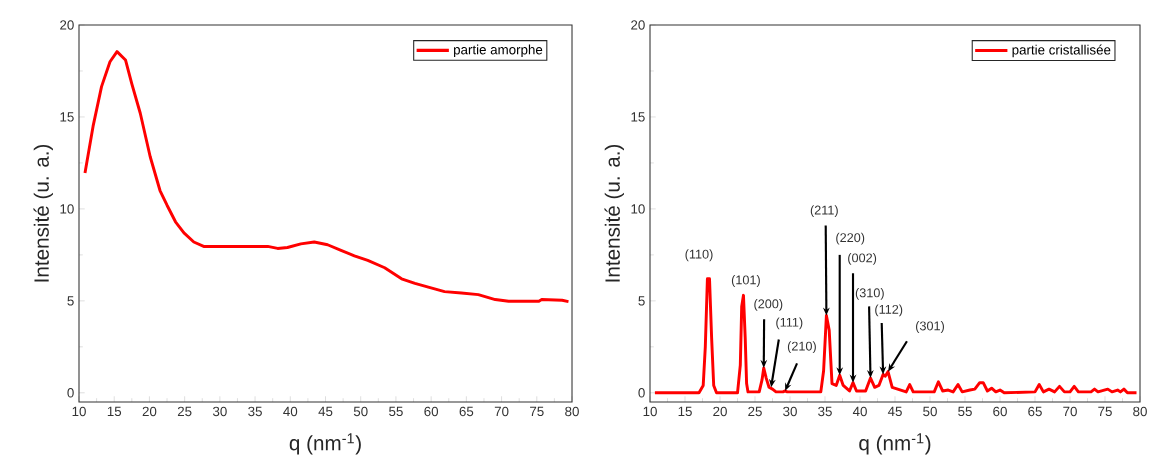  Describe the element at coordinates (1061, 51) in the screenshot. I see `legend-label: partie cristallisée` at that location.